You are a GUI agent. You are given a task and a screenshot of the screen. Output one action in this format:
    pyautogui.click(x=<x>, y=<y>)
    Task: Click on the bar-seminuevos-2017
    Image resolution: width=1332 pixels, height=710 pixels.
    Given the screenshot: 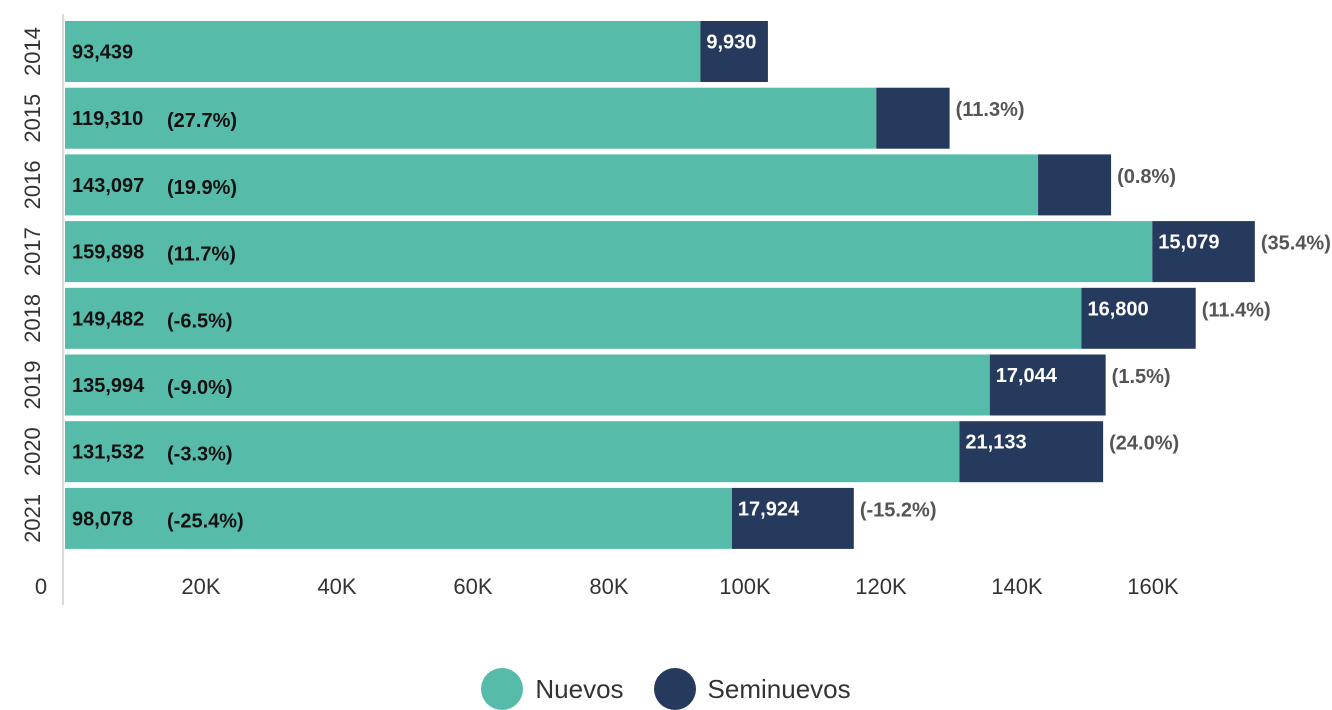 What is the action you would take?
    pyautogui.click(x=1203, y=252)
    